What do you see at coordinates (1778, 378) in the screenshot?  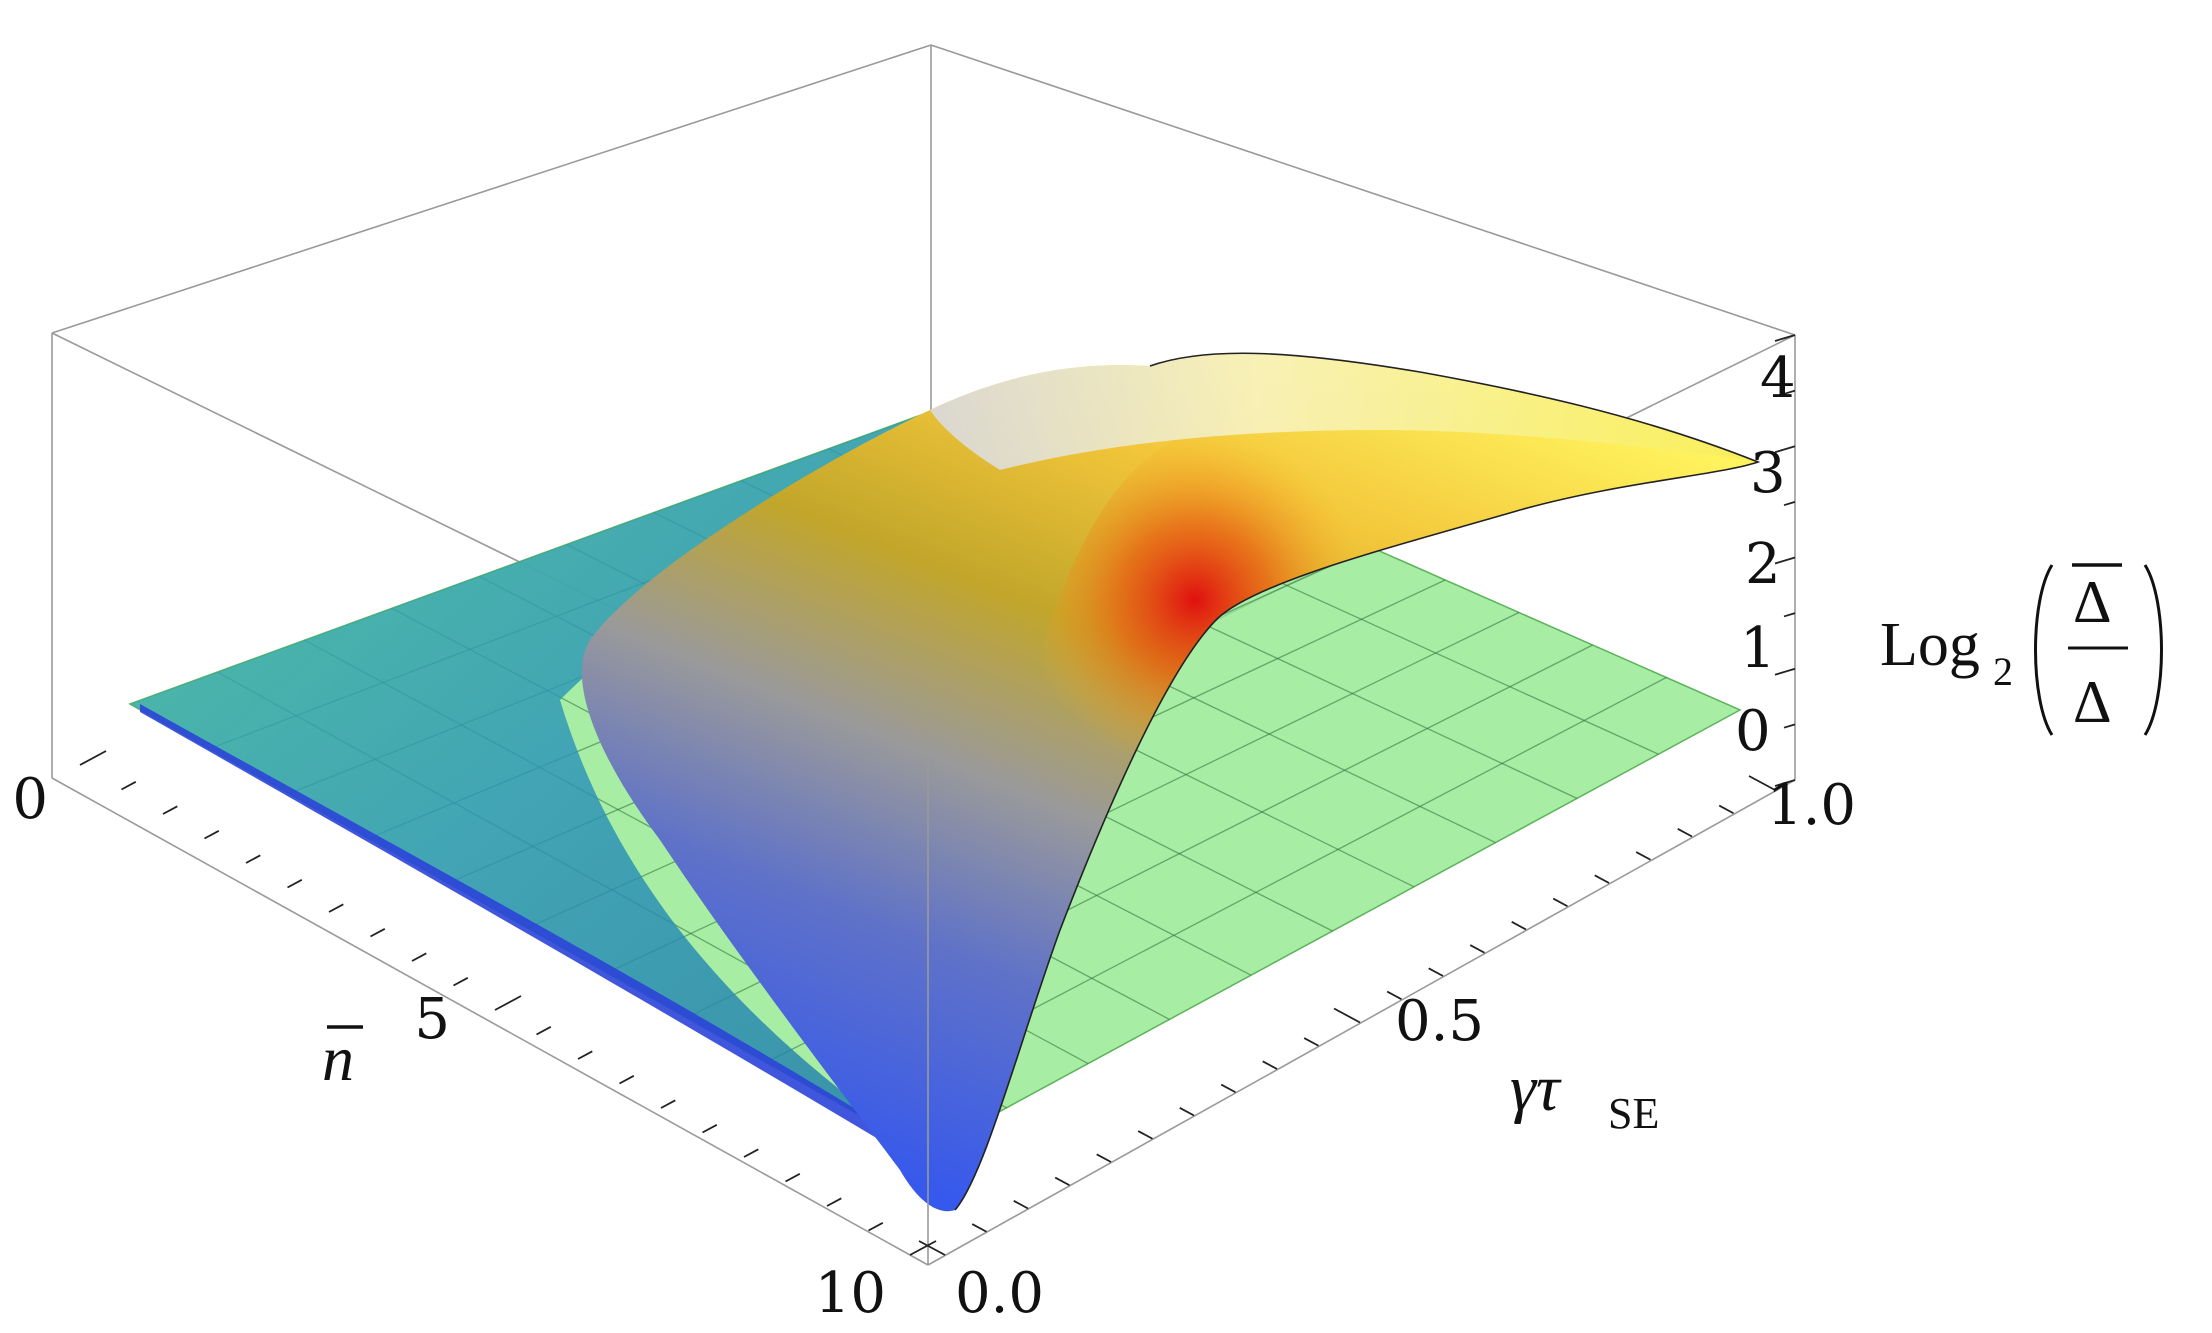 I see `z-tick-4: 4` at bounding box center [1778, 378].